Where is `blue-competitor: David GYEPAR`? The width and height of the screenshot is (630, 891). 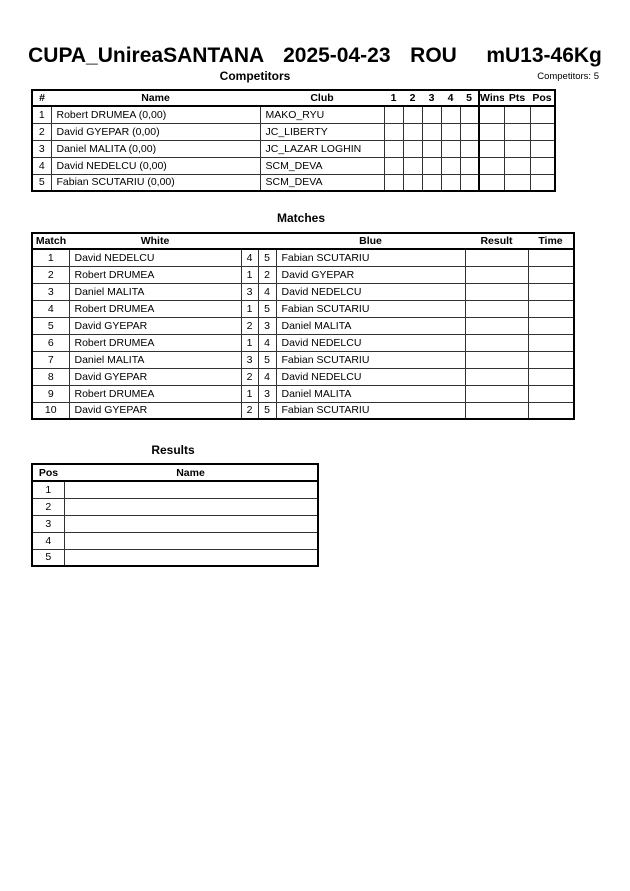 blue-competitor: David GYEPAR is located at coordinates (370, 274).